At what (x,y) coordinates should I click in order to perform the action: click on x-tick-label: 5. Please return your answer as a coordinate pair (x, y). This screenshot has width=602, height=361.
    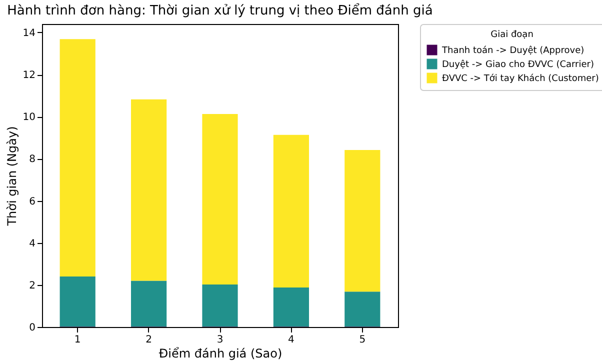
    Looking at the image, I should click on (362, 340).